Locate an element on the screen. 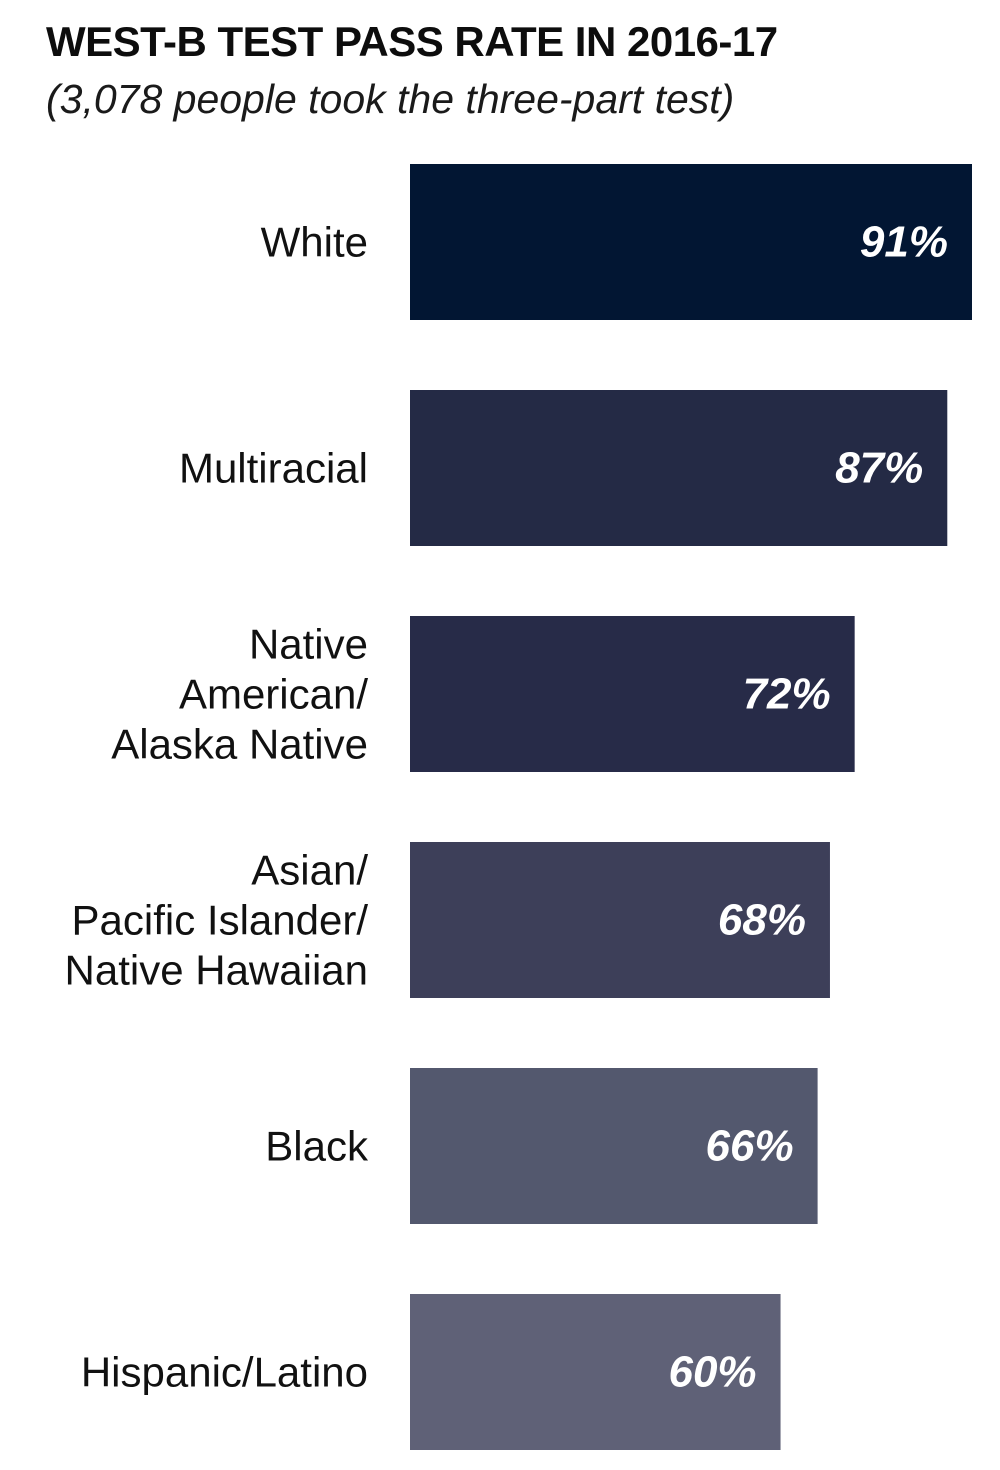  chart-title: WEST-B TEST PASS RATE IN 2016-17 is located at coordinates (412, 41).